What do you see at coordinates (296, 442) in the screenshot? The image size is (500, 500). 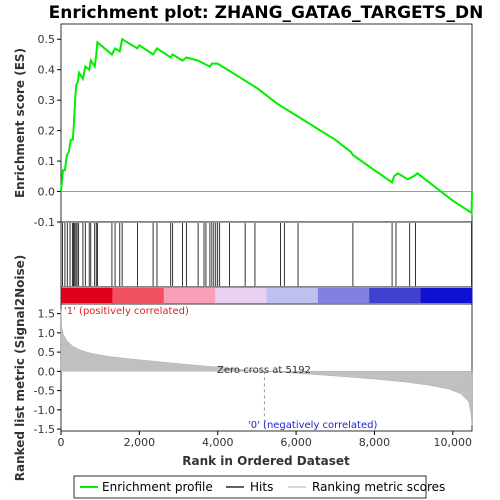 I see `x-tick-label: 6,000` at bounding box center [296, 442].